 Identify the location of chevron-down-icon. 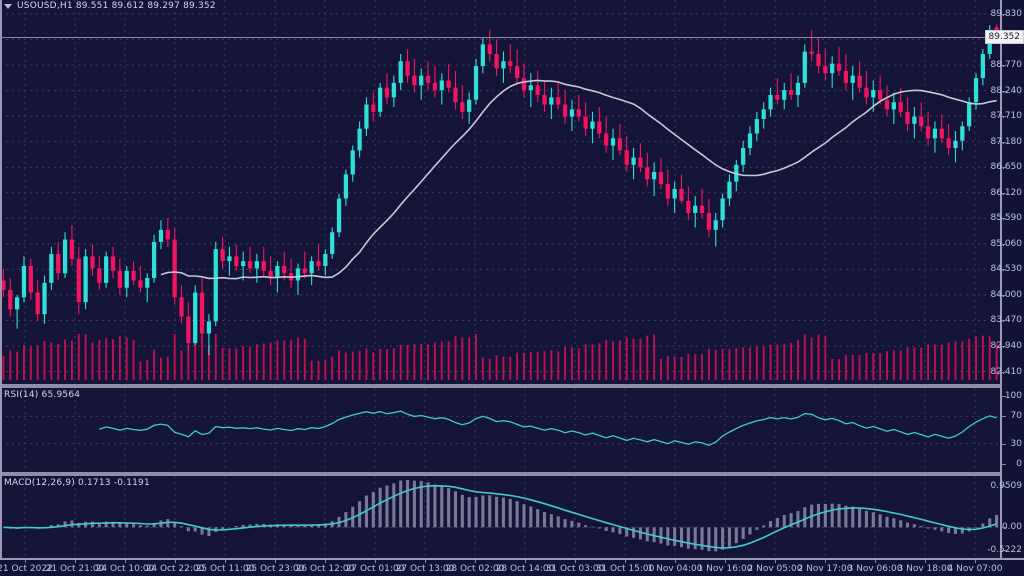
(8, 6).